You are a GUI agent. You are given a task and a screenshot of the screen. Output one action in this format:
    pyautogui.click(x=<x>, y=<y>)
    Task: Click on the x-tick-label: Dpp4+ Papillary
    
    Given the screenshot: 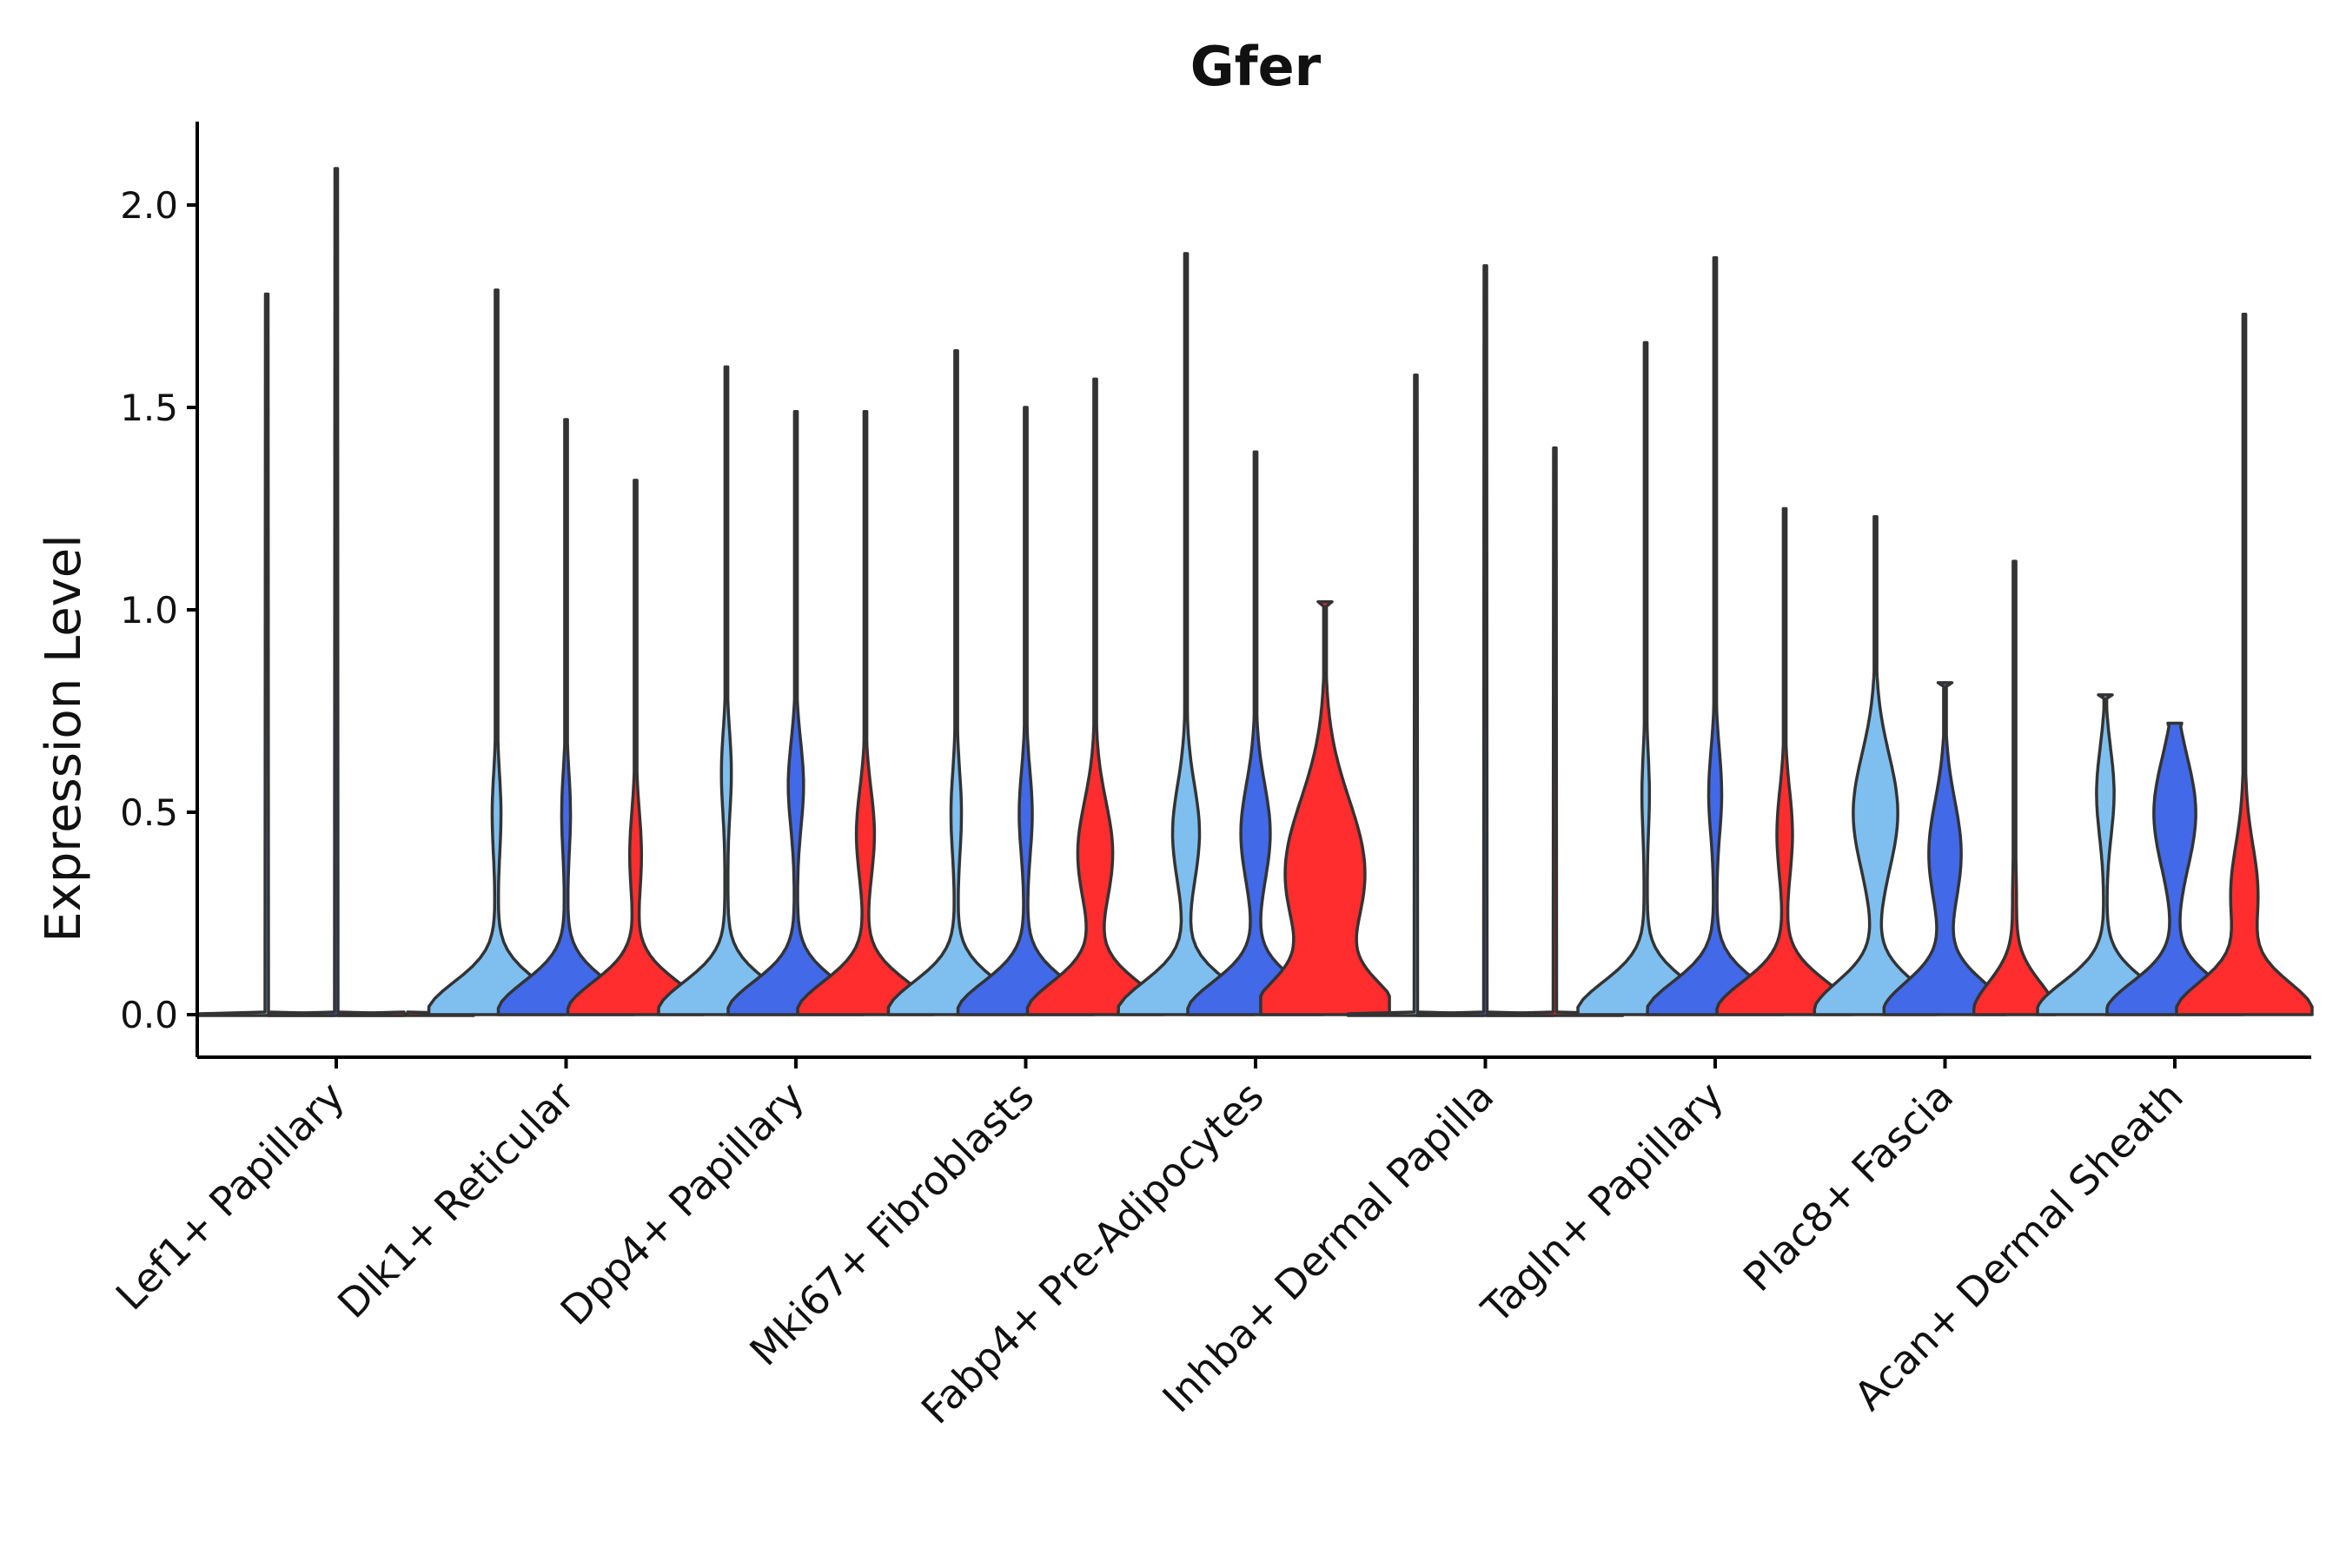 What is the action you would take?
    pyautogui.click(x=683, y=1203)
    